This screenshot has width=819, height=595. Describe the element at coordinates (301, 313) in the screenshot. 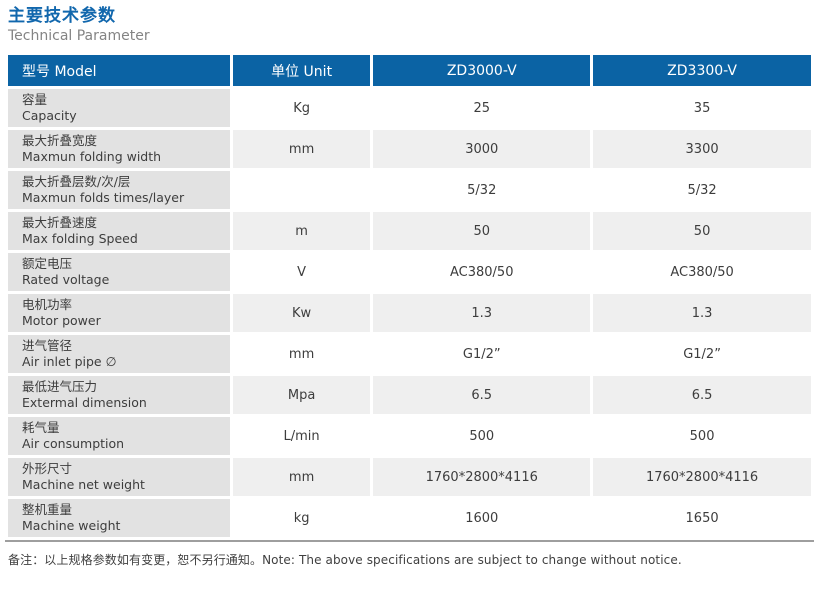

I see `unit-cell: Kw` at that location.